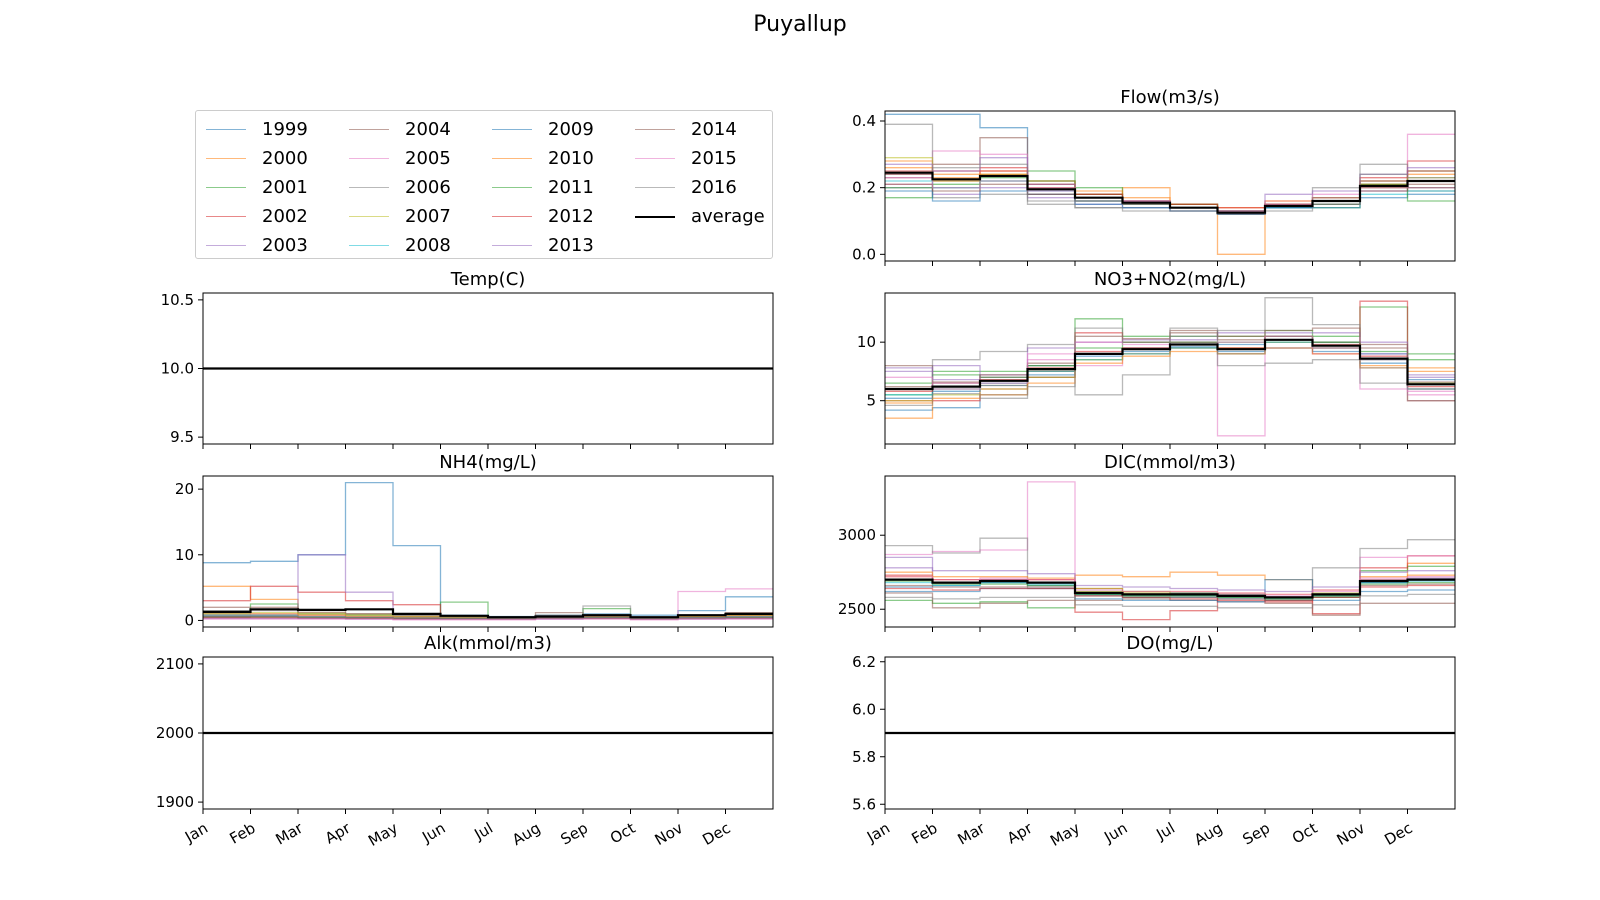 The height and width of the screenshot is (900, 1600). I want to click on series-line-2015, so click(488, 619).